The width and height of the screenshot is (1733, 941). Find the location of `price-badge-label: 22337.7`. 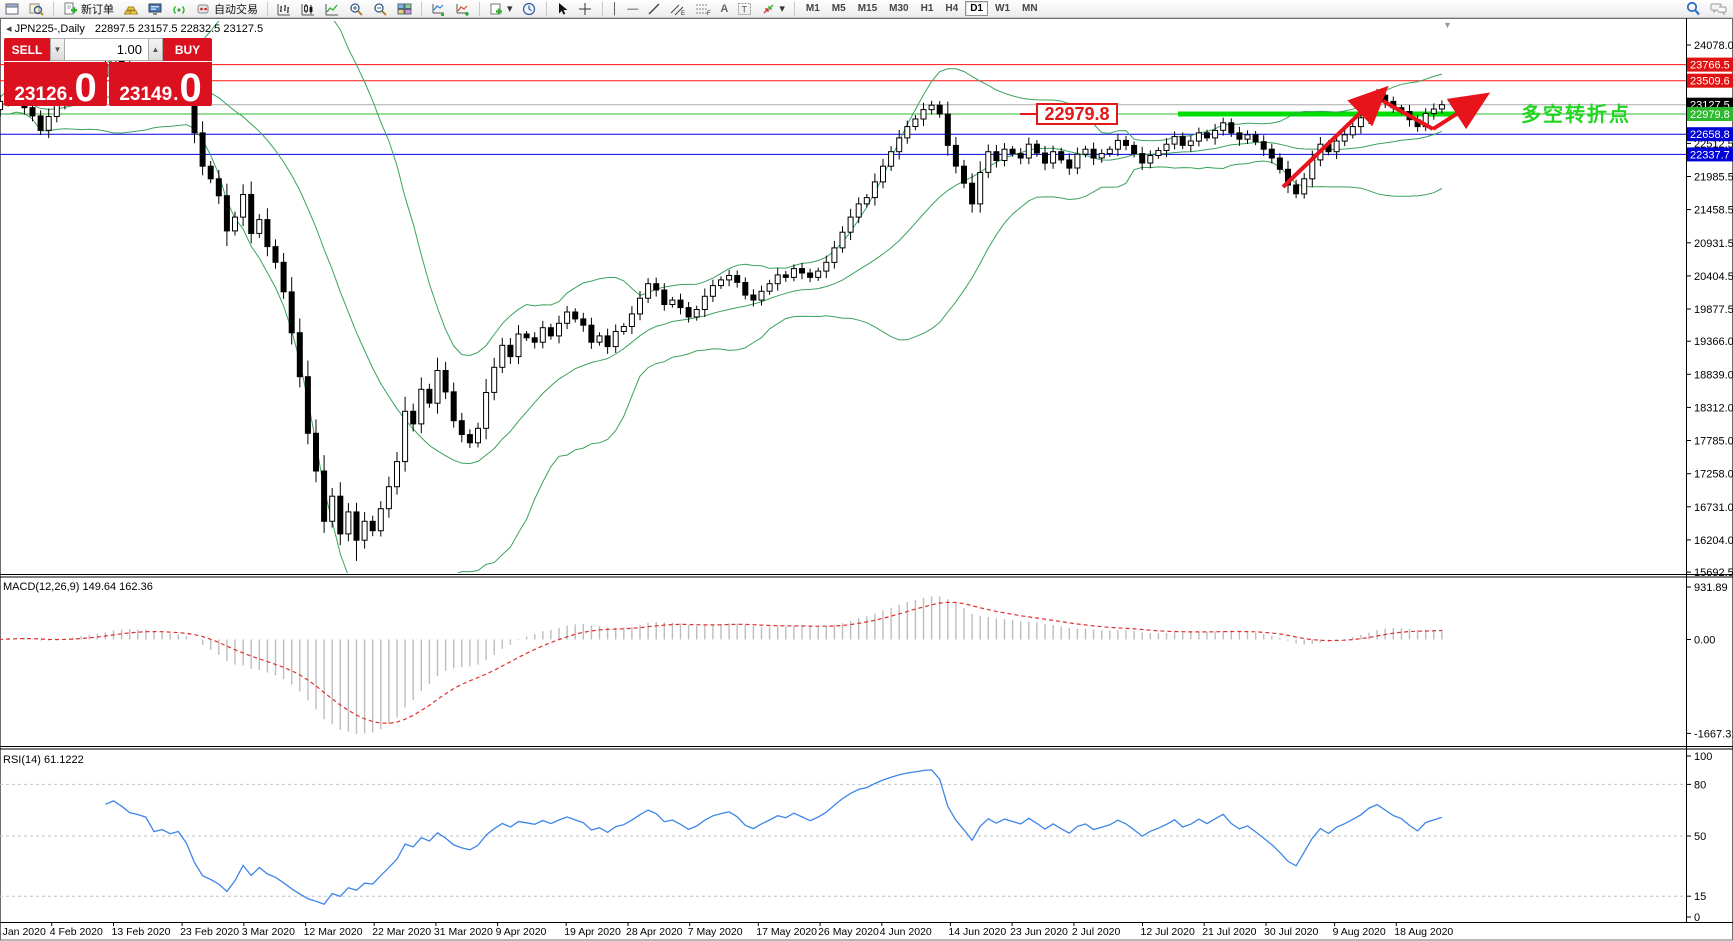

price-badge-label: 22337.7 is located at coordinates (1710, 155).